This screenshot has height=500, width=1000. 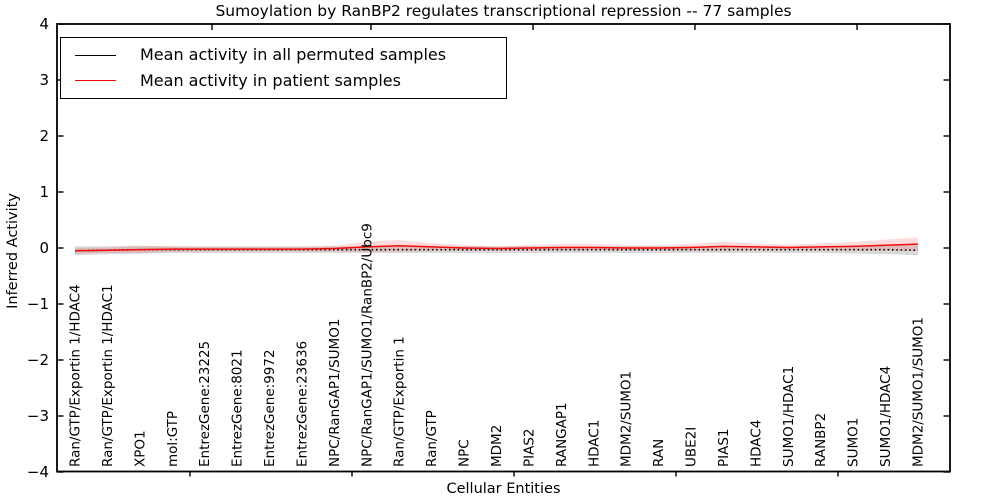 I want to click on x-tick-label: HDAC4, so click(x=756, y=443).